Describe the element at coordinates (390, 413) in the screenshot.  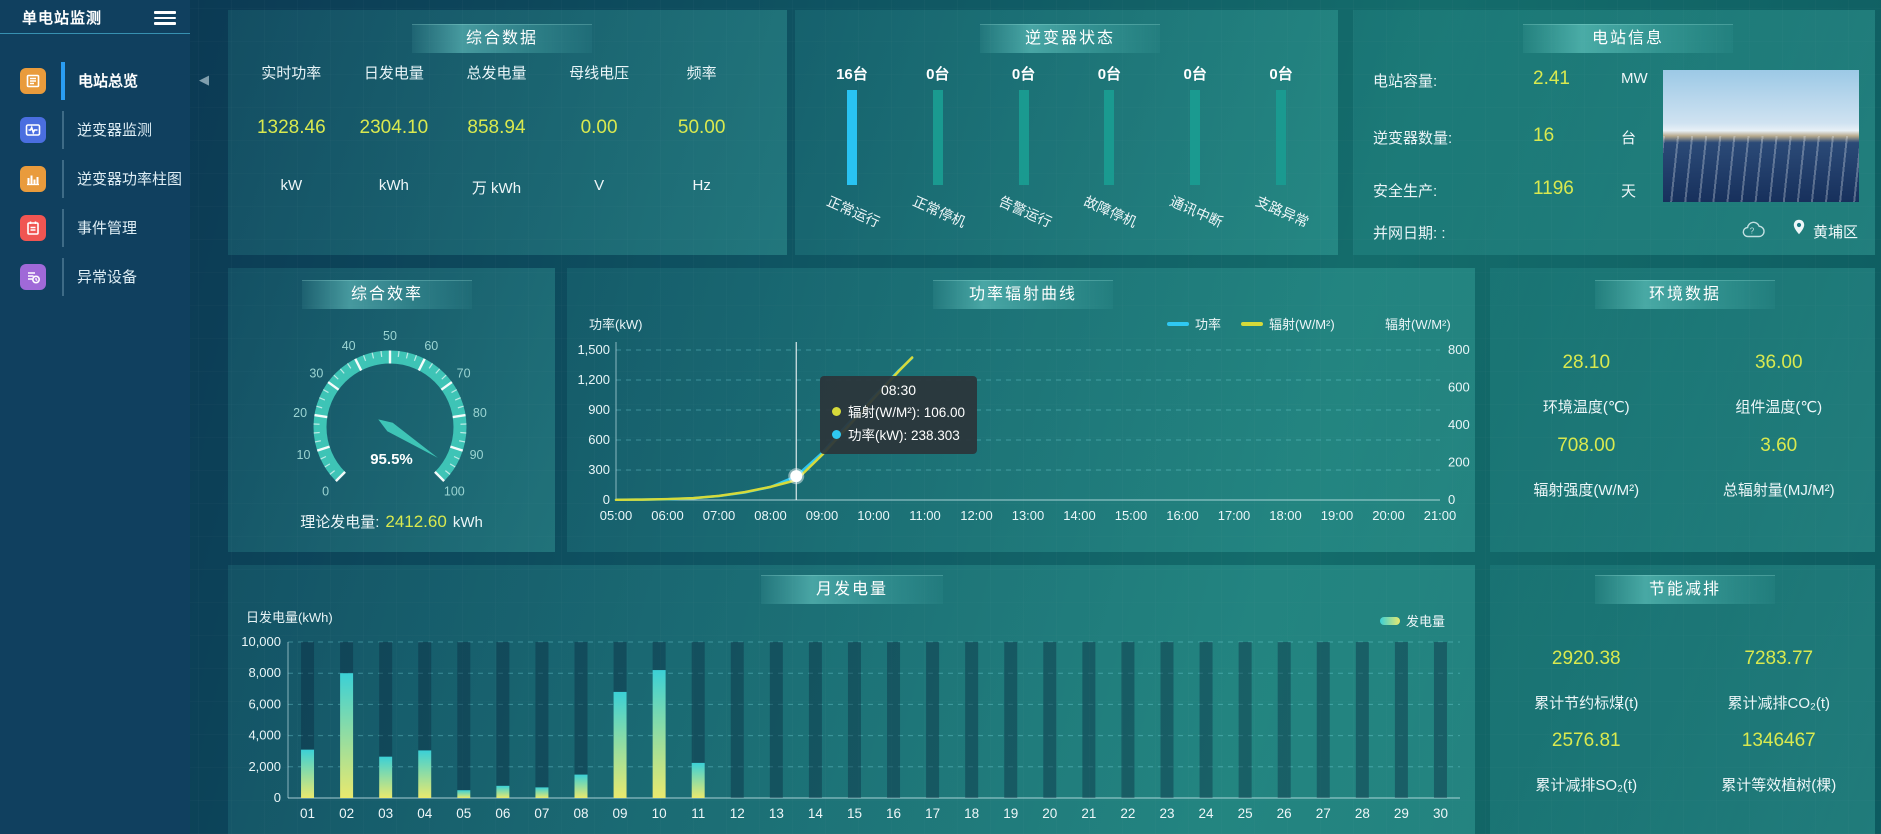
I see `efficiency-gauge: 0 10 20 30 40 50 60 70 80 90 100` at that location.